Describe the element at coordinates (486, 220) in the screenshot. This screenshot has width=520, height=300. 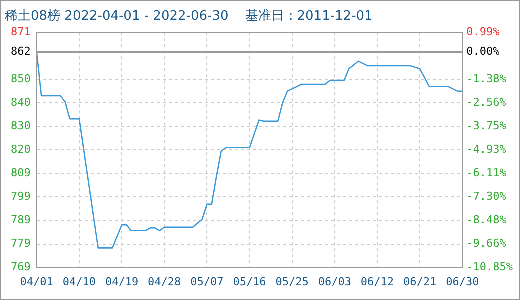
I see `y2-tick-label: -8.48%` at that location.